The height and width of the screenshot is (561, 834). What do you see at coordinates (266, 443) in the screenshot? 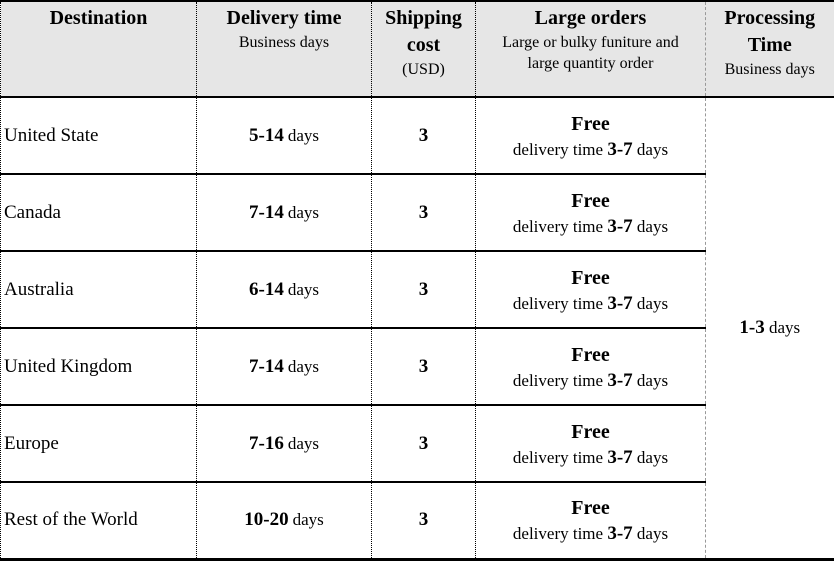
I see `delivery-range: 7-16` at bounding box center [266, 443].